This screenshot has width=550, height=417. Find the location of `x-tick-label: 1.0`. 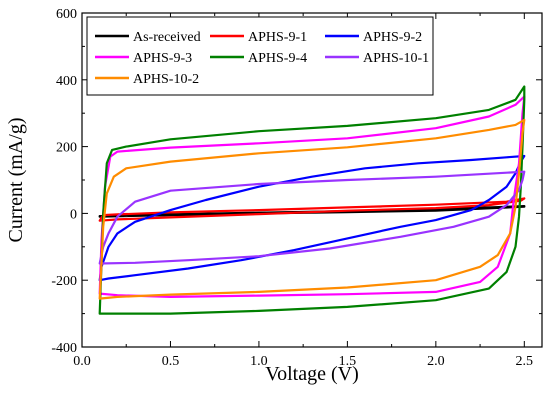

x-tick-label: 1.0 is located at coordinates (259, 361).